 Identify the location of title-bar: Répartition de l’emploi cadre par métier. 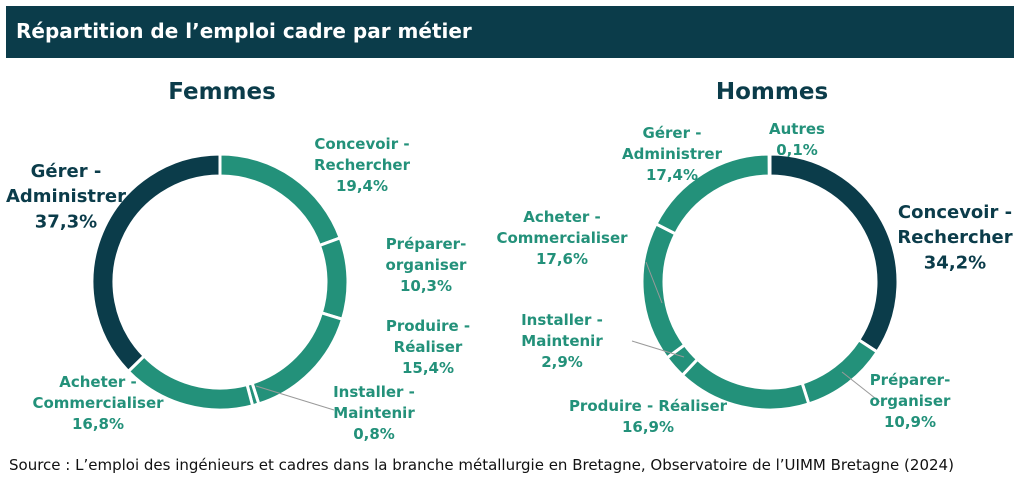
(510, 32).